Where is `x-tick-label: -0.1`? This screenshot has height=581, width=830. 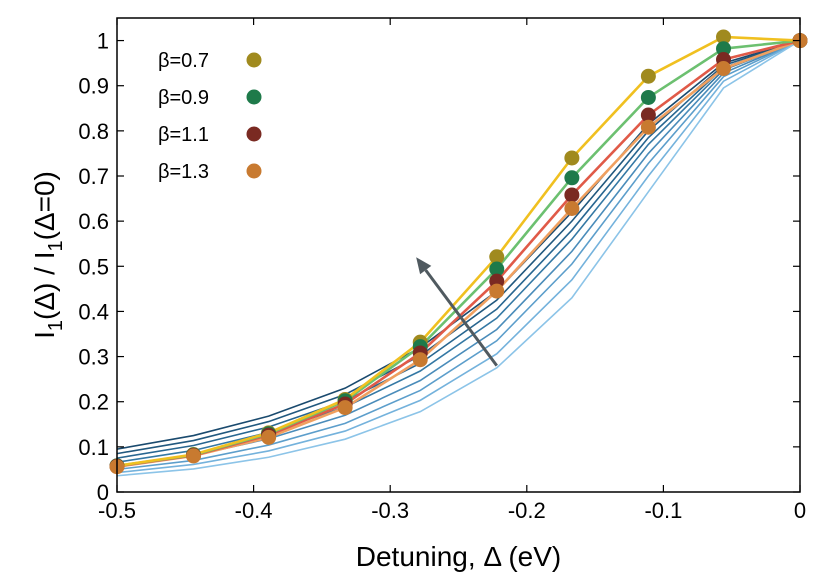 x-tick-label: -0.1 is located at coordinates (663, 510).